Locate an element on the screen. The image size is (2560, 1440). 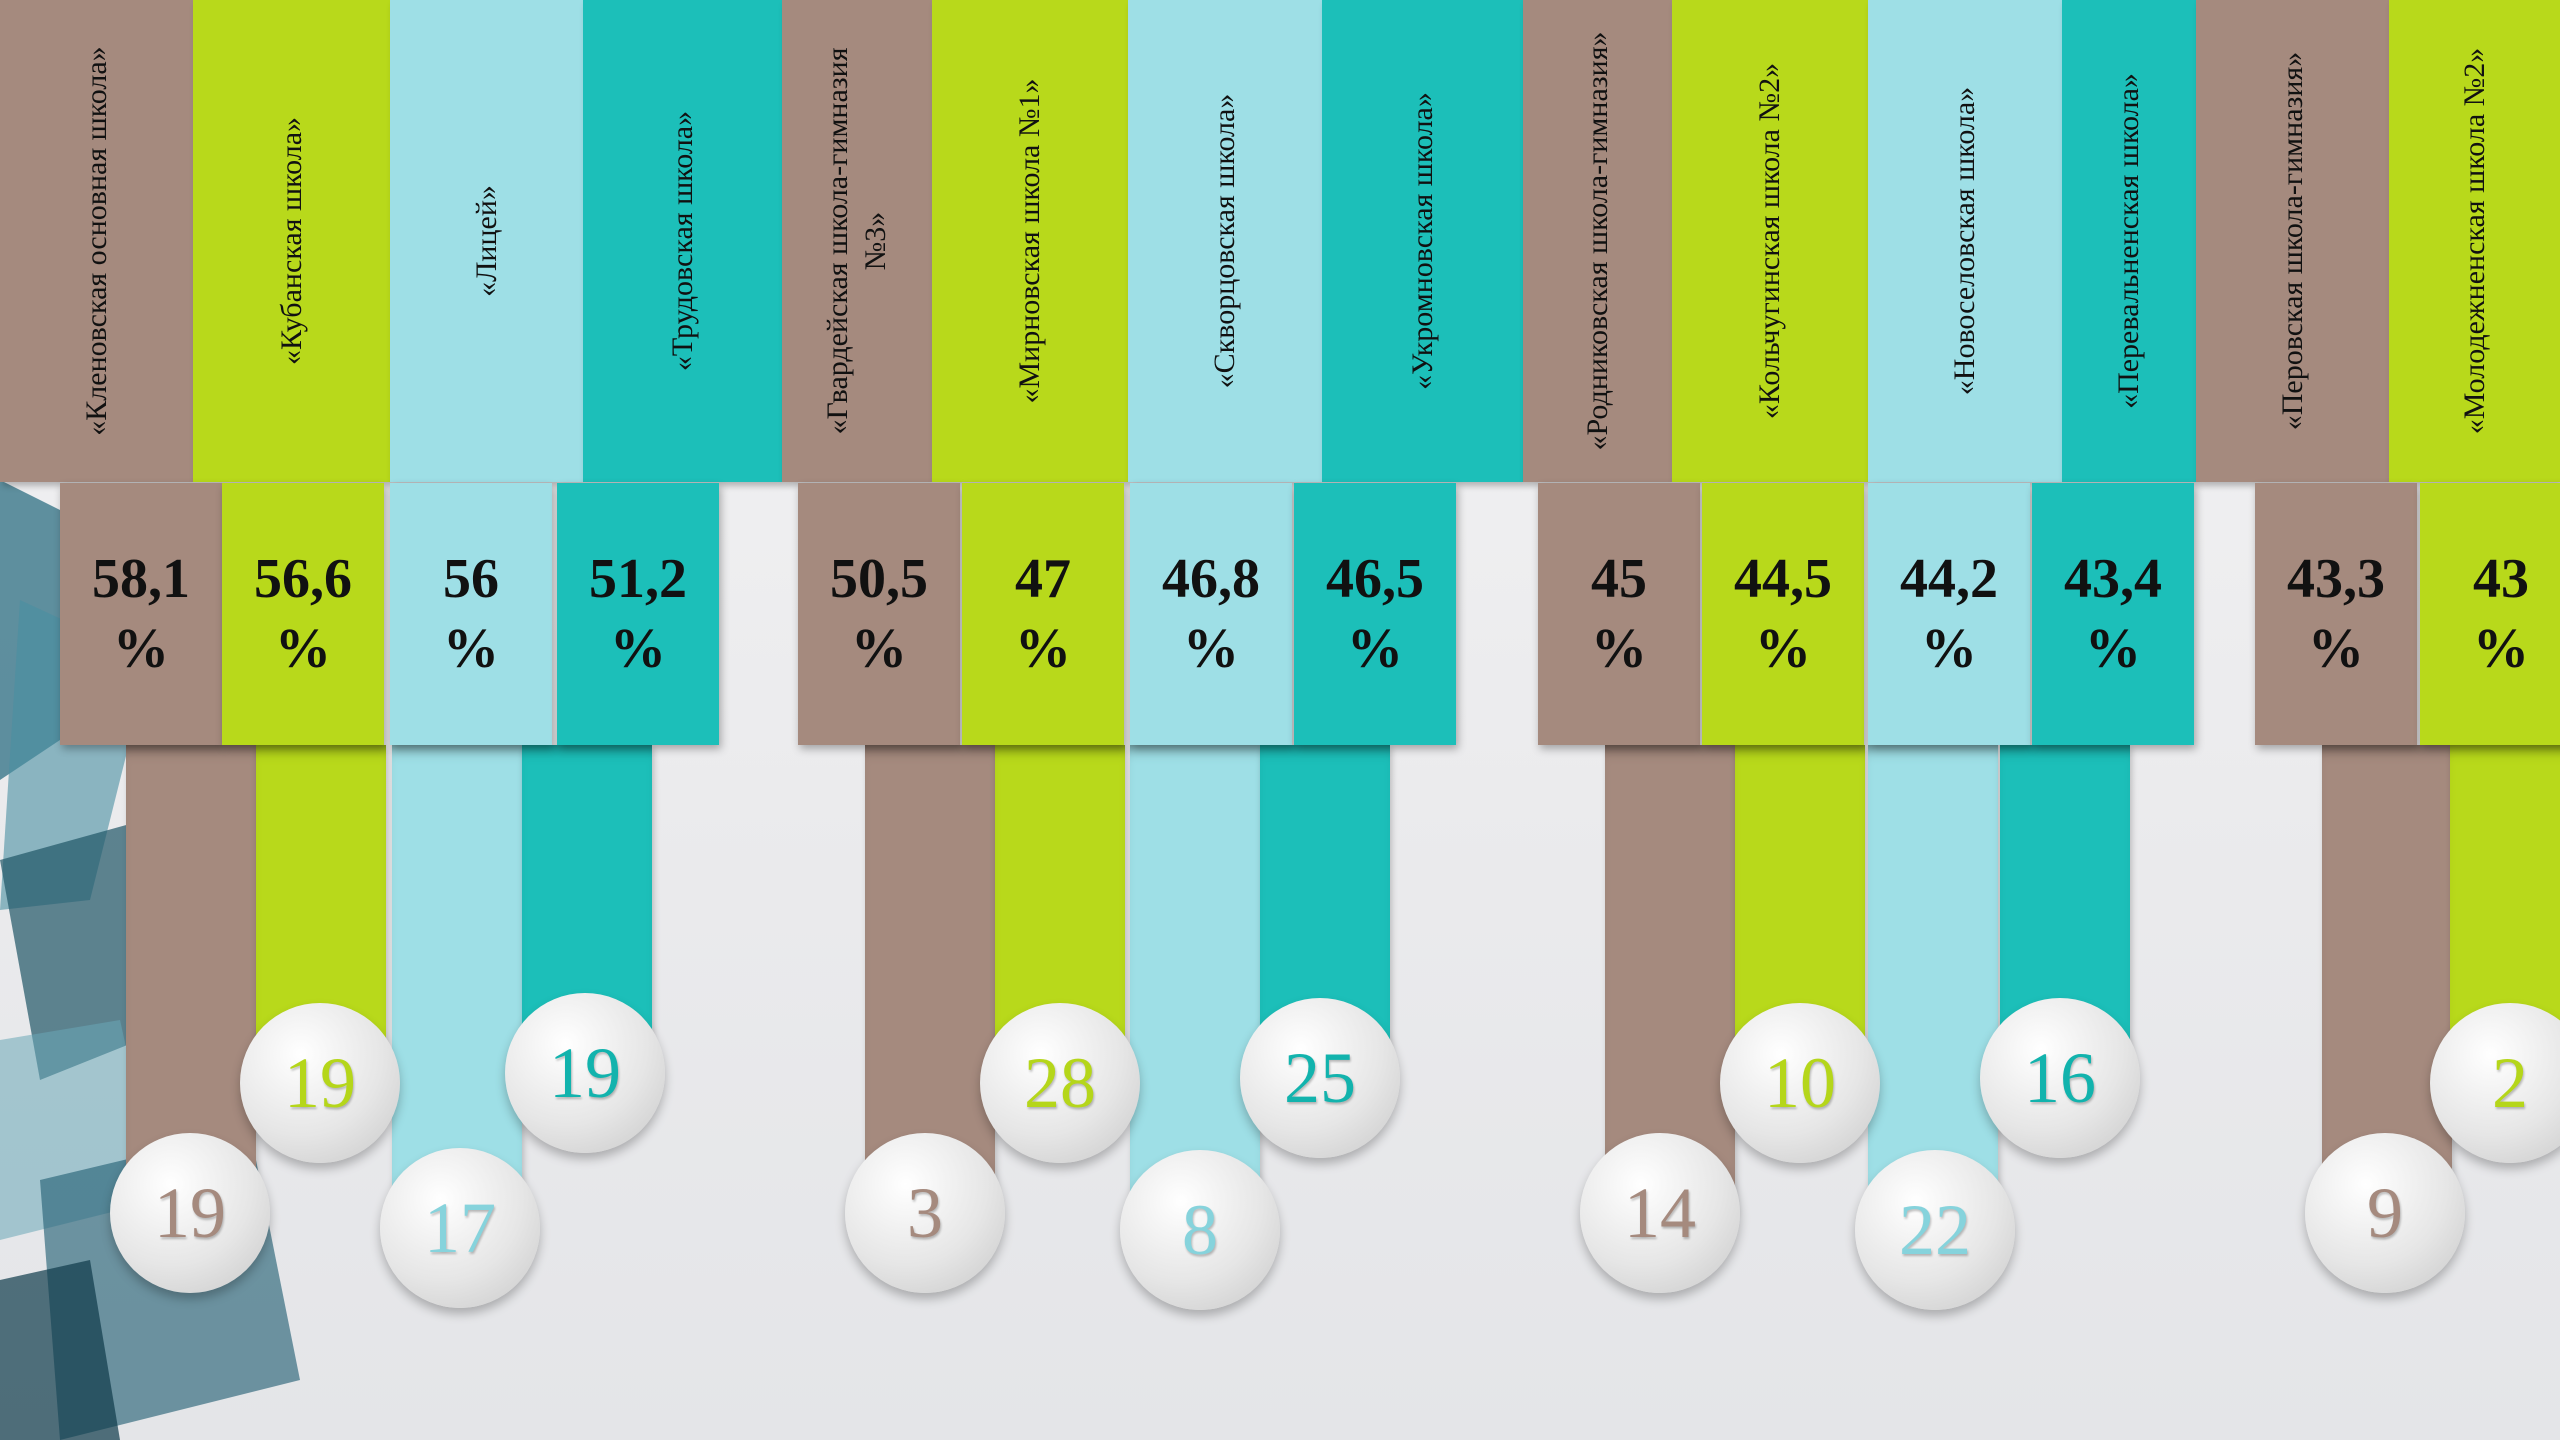
percent-label: 56,6% is located at coordinates (303, 614).